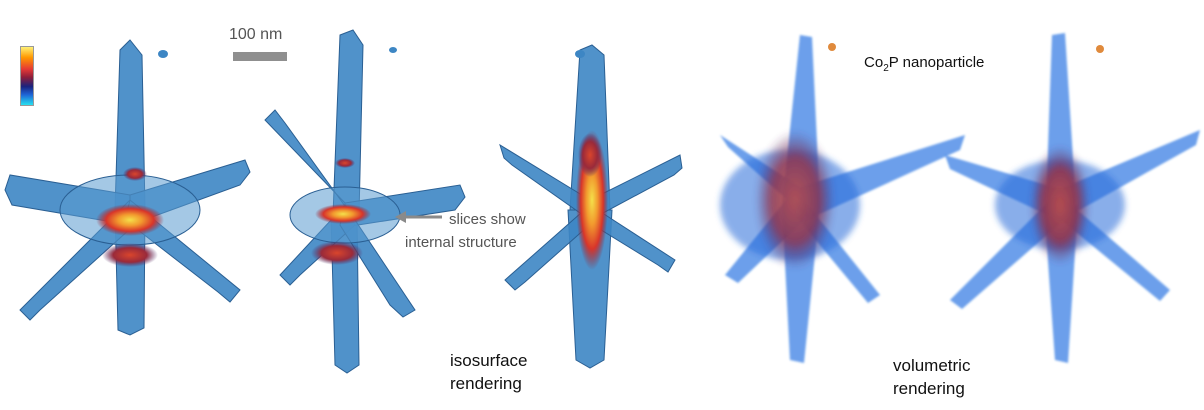  I want to click on color-scale-bar, so click(27, 76).